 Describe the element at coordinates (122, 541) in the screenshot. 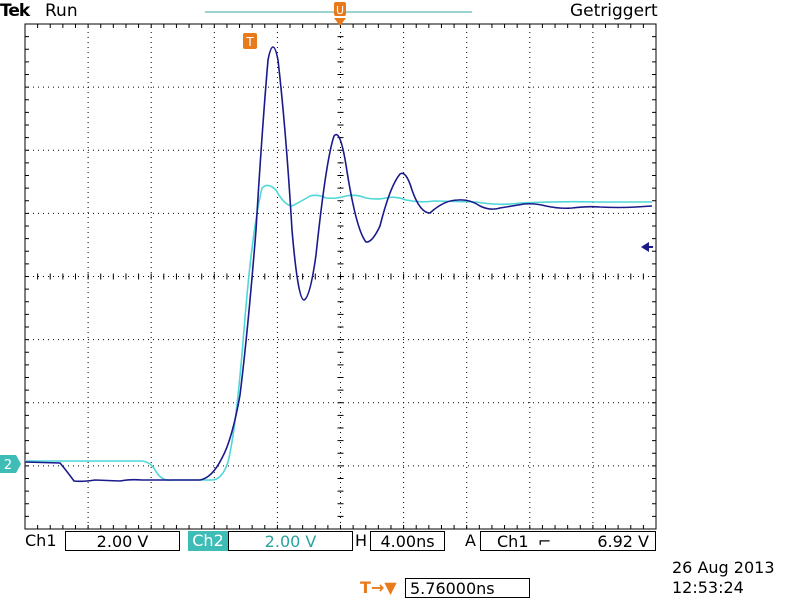

I see `ch1-scale: 2.00 V` at that location.